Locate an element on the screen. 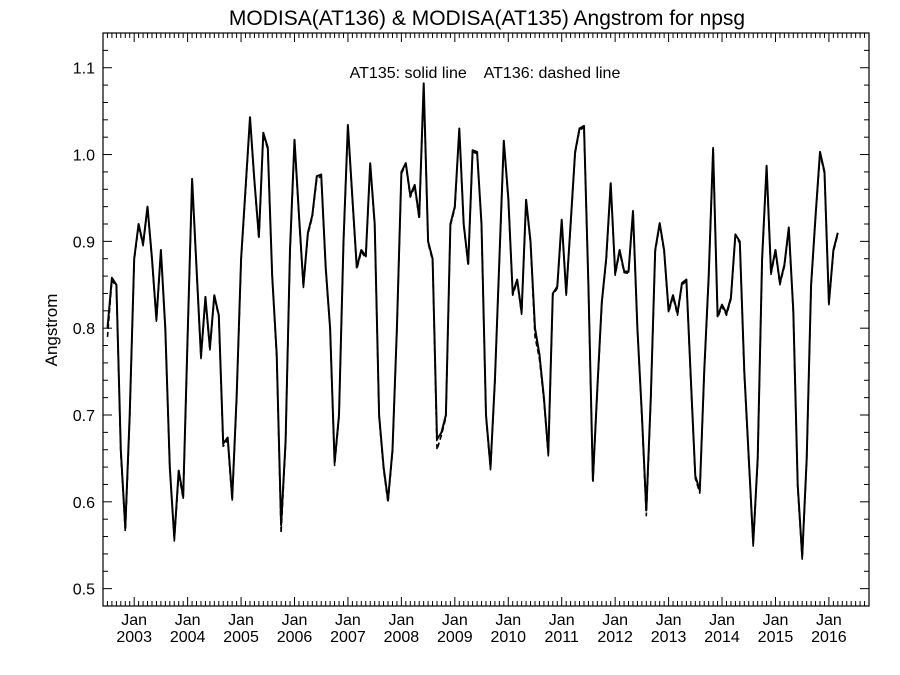  x-tick-year-label: 2016 is located at coordinates (829, 637).